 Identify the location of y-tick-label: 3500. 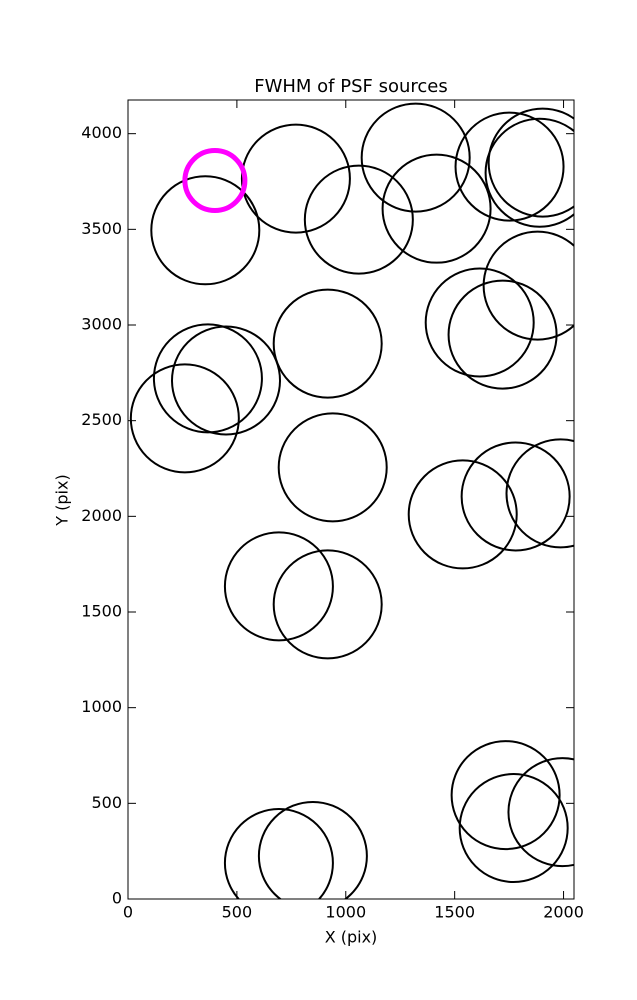
(101, 228).